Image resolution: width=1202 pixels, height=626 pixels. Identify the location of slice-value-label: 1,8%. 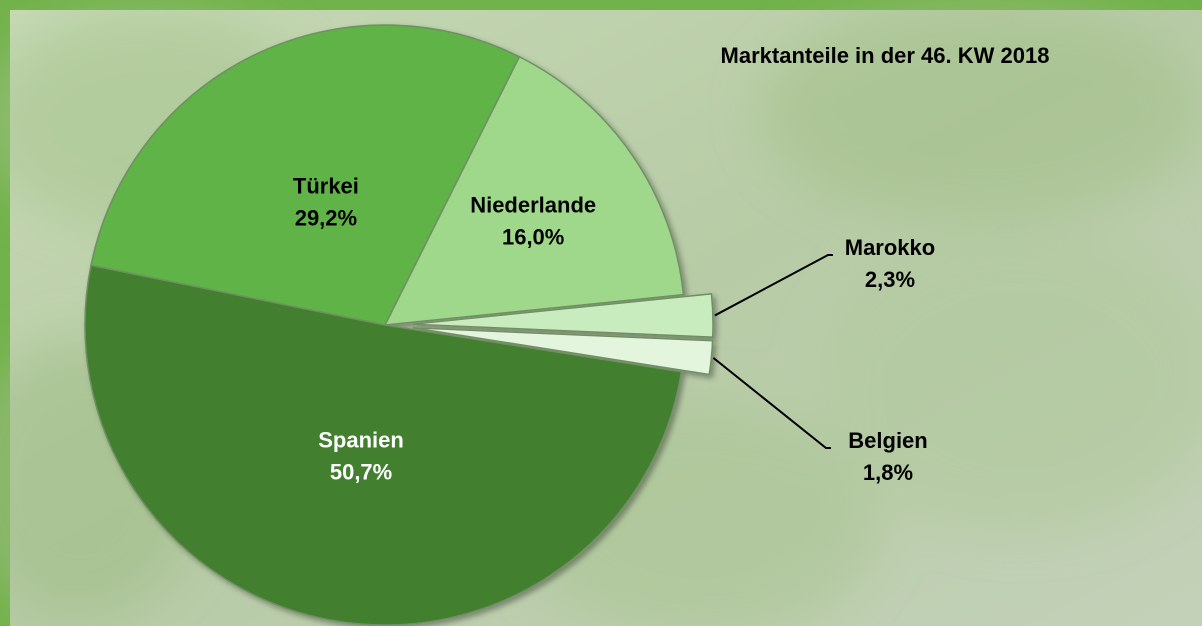
(888, 472).